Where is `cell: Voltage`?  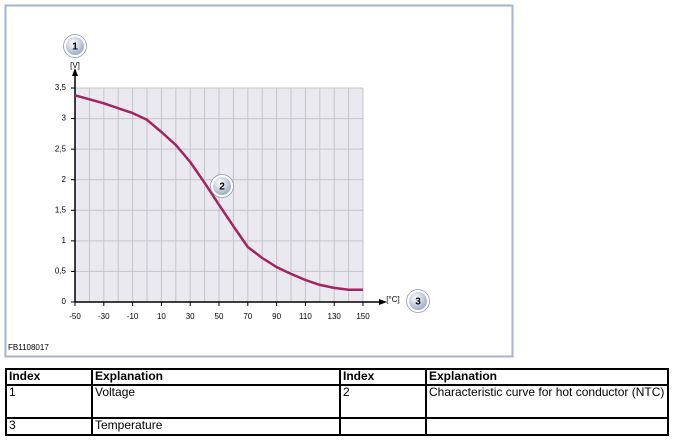 cell: Voltage is located at coordinates (216, 401).